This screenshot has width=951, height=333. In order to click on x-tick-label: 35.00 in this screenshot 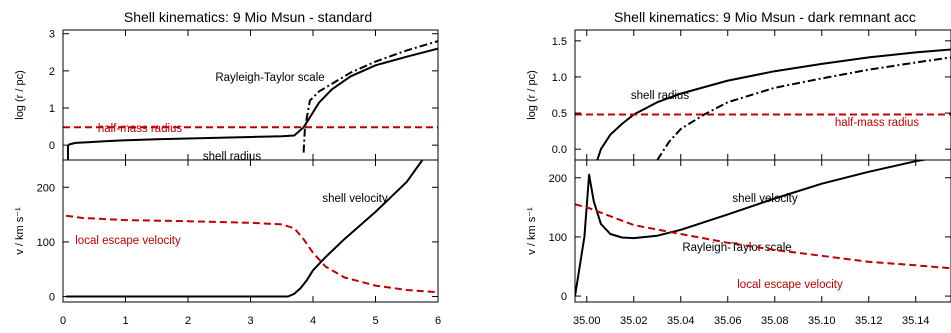, I will do `click(587, 321)`.